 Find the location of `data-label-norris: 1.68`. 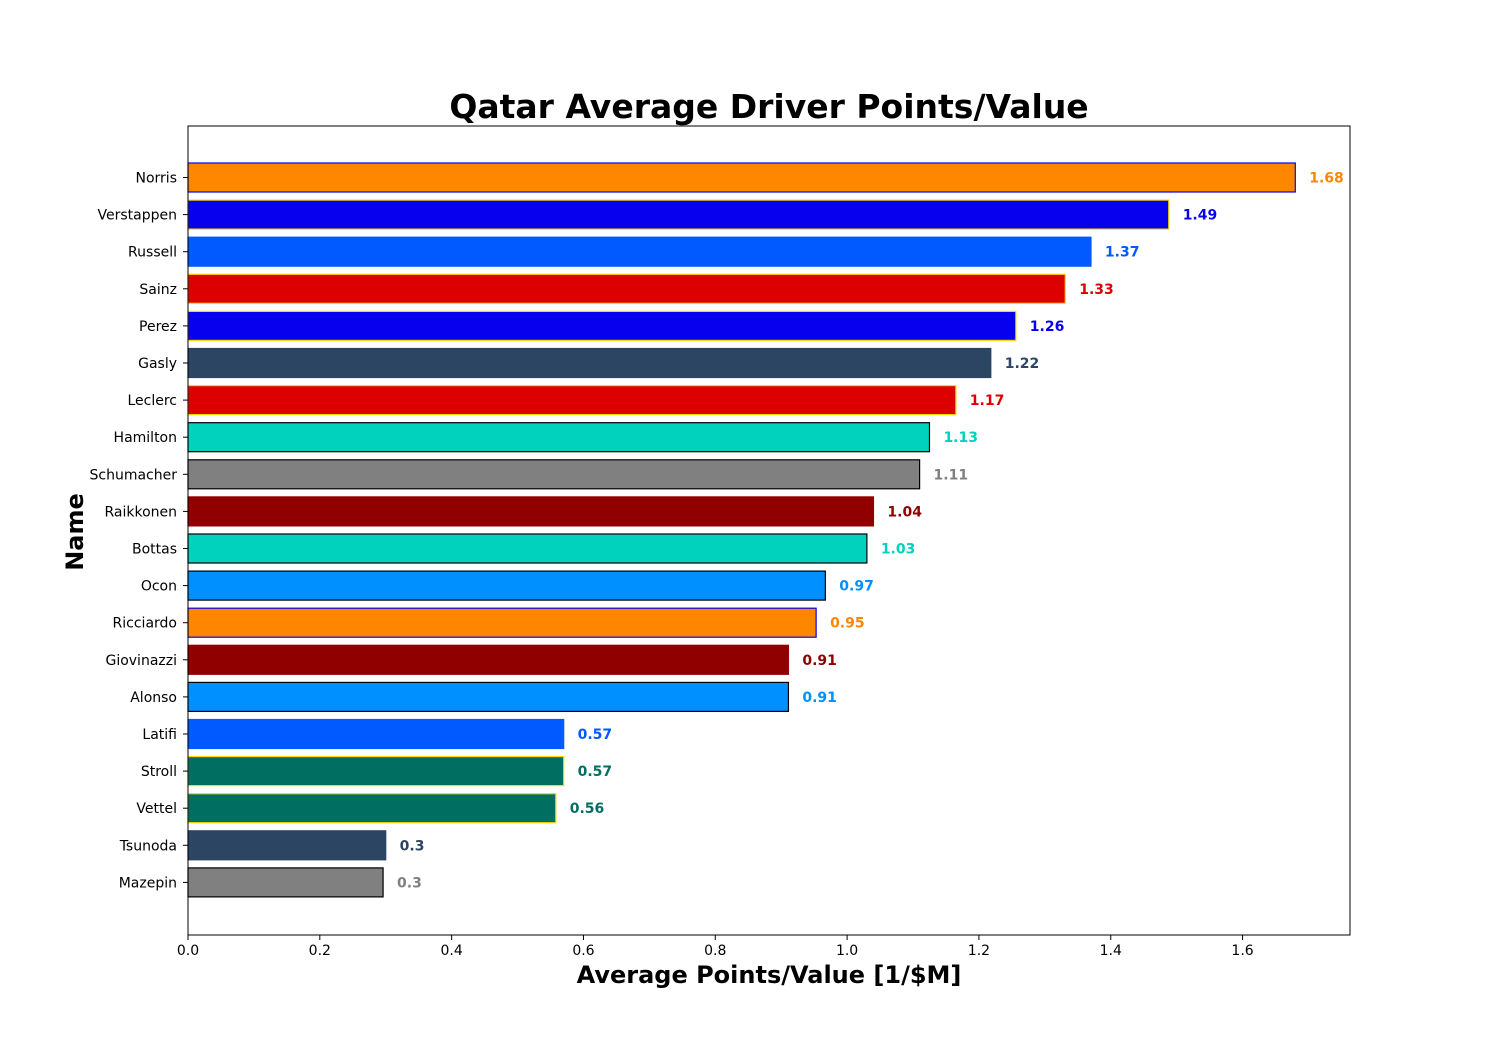

data-label-norris: 1.68 is located at coordinates (1326, 179).